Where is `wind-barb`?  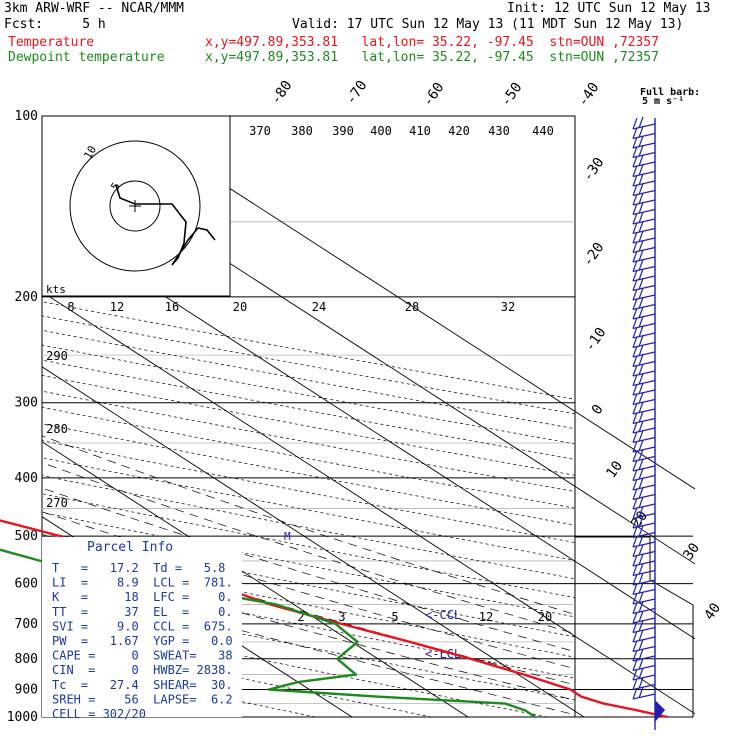
wind-barb is located at coordinates (644, 696).